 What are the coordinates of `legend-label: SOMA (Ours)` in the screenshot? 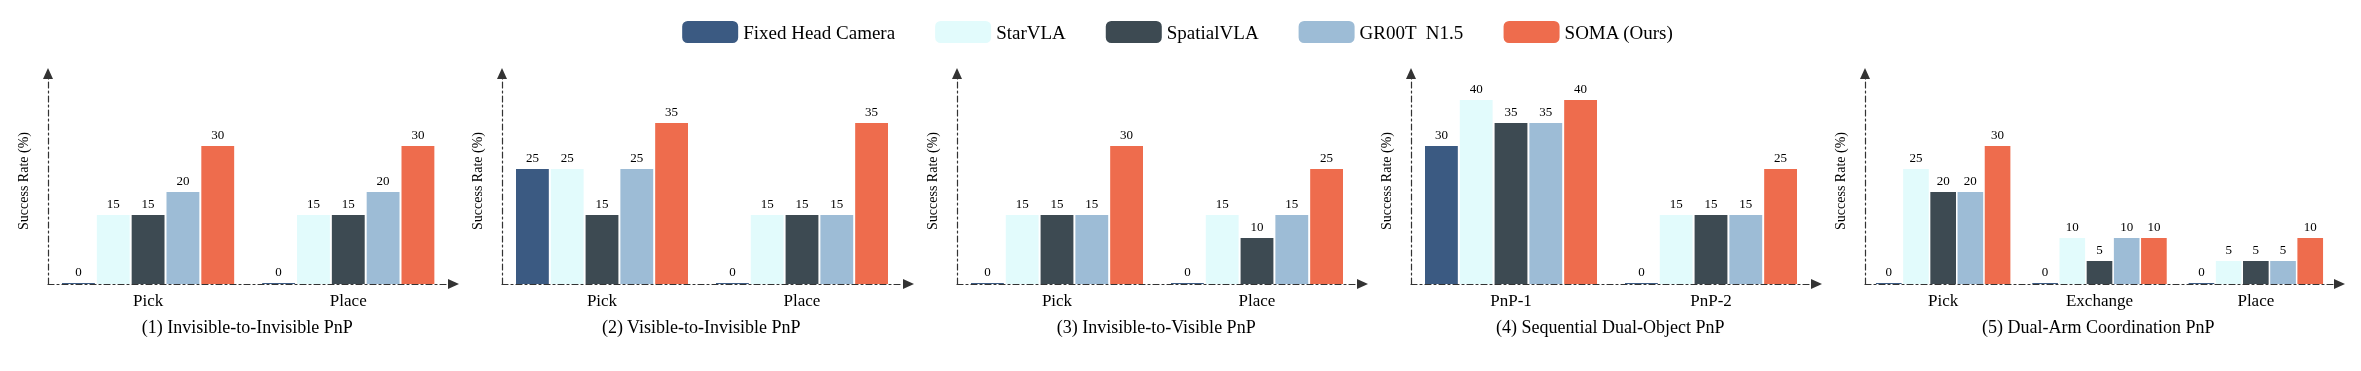 It's located at (1618, 32).